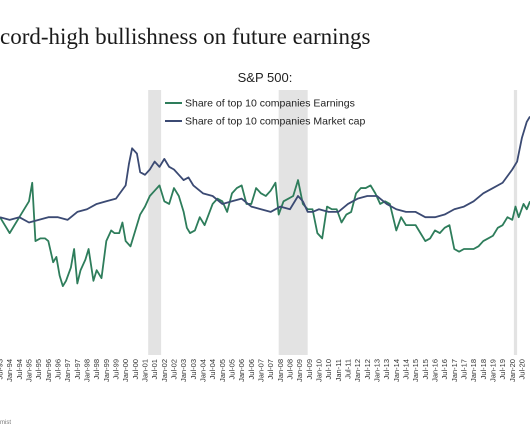 This screenshot has height=442, width=530. I want to click on x-tick-label: Jul-98, so click(96, 369).